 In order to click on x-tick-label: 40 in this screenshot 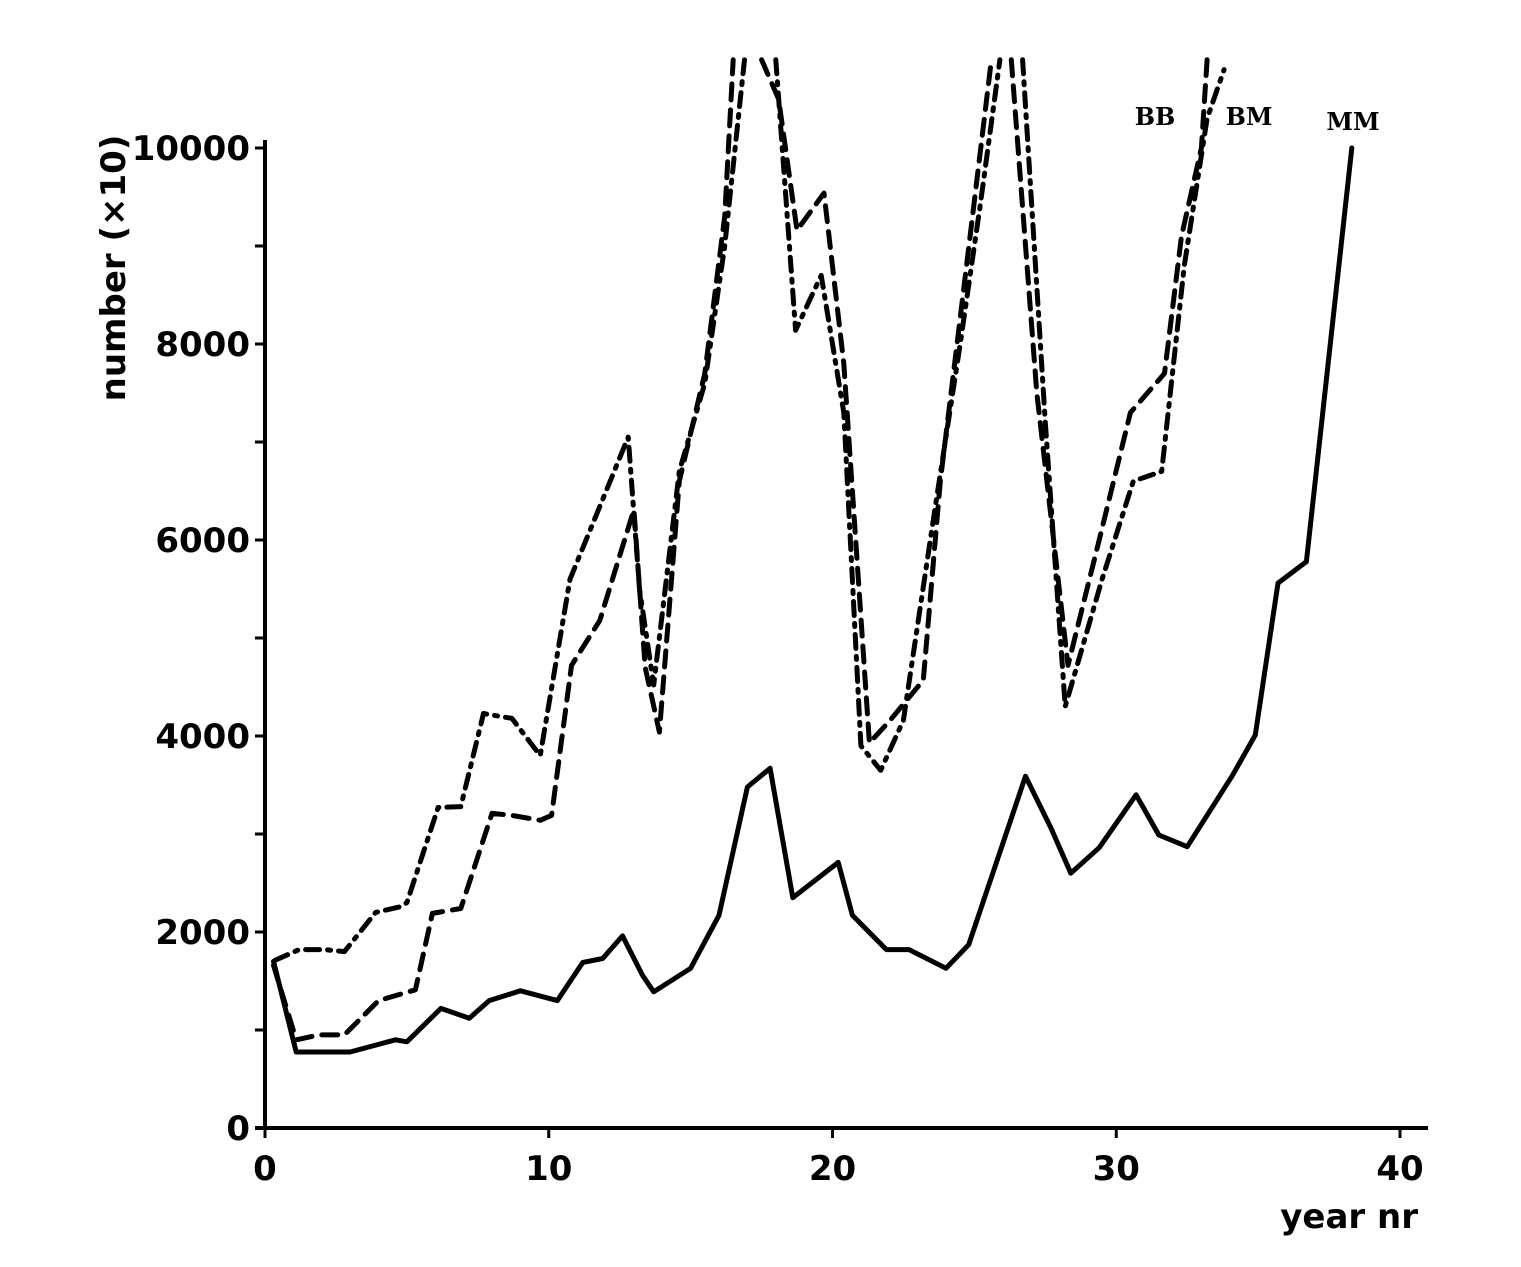, I will do `click(1399, 1169)`.